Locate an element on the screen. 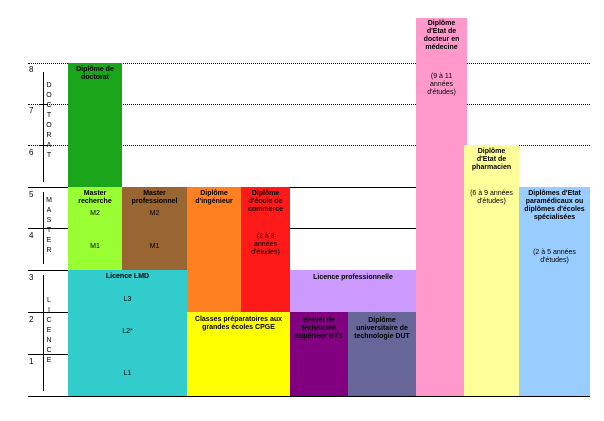 This screenshot has width=604, height=421. licence-lmd-l2: L2* is located at coordinates (127, 331).